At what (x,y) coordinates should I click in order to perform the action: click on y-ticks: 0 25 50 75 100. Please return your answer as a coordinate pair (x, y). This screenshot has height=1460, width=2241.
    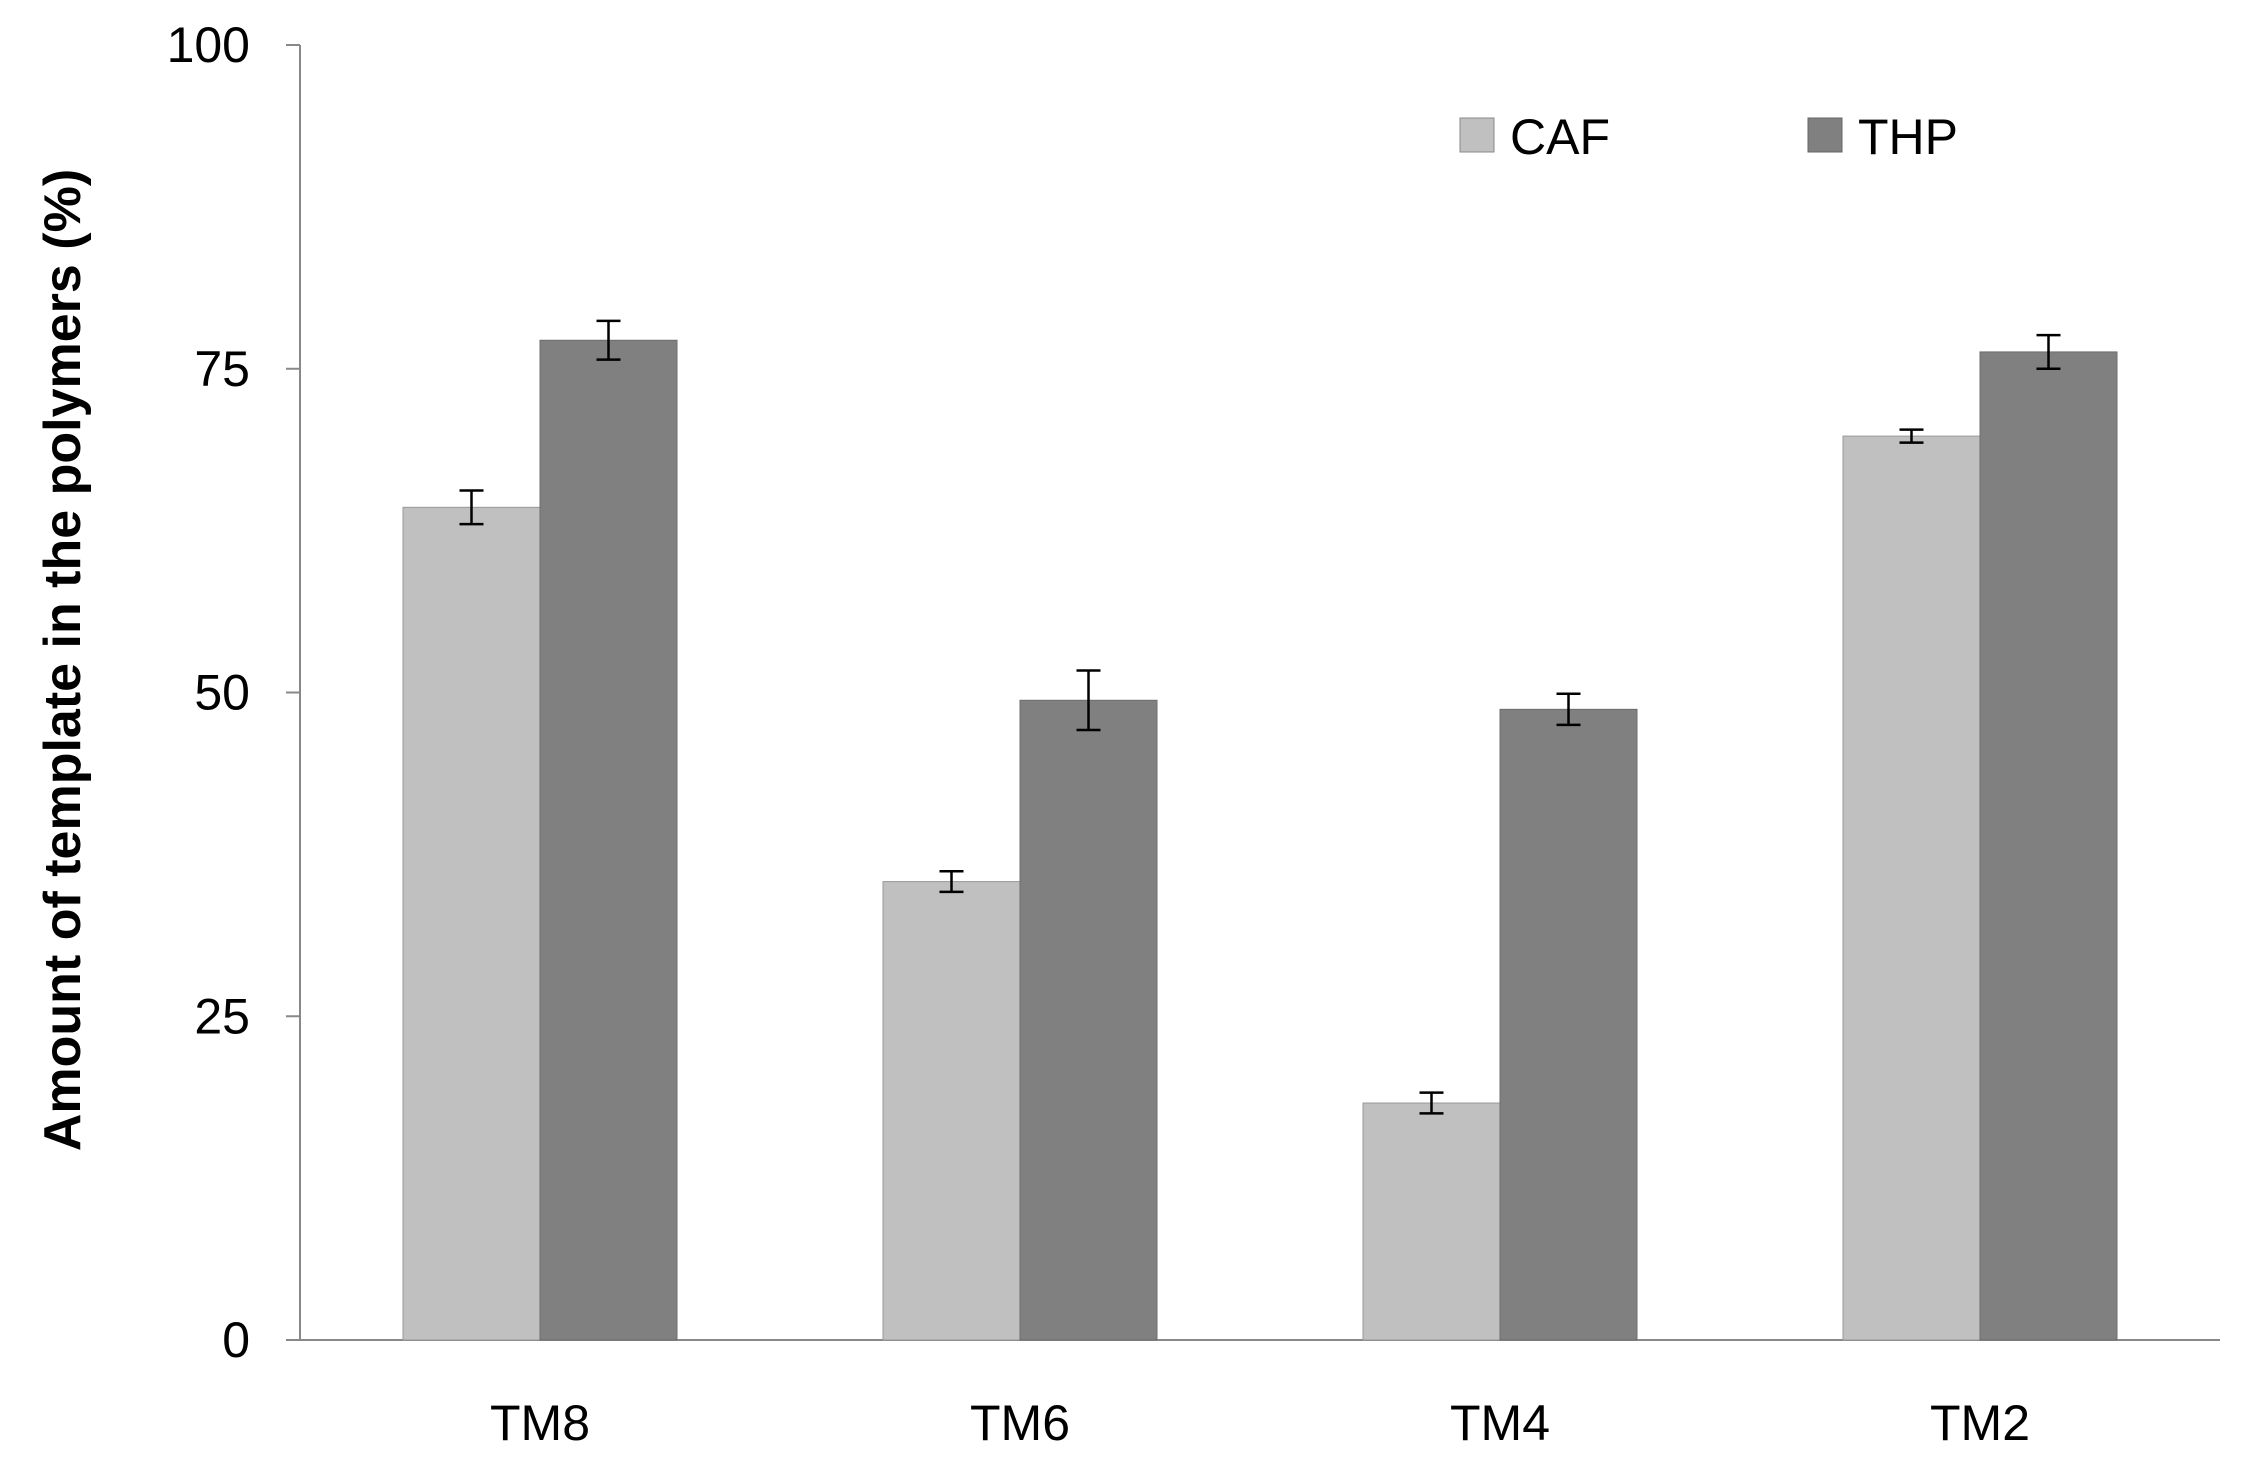
    Looking at the image, I should click on (233, 692).